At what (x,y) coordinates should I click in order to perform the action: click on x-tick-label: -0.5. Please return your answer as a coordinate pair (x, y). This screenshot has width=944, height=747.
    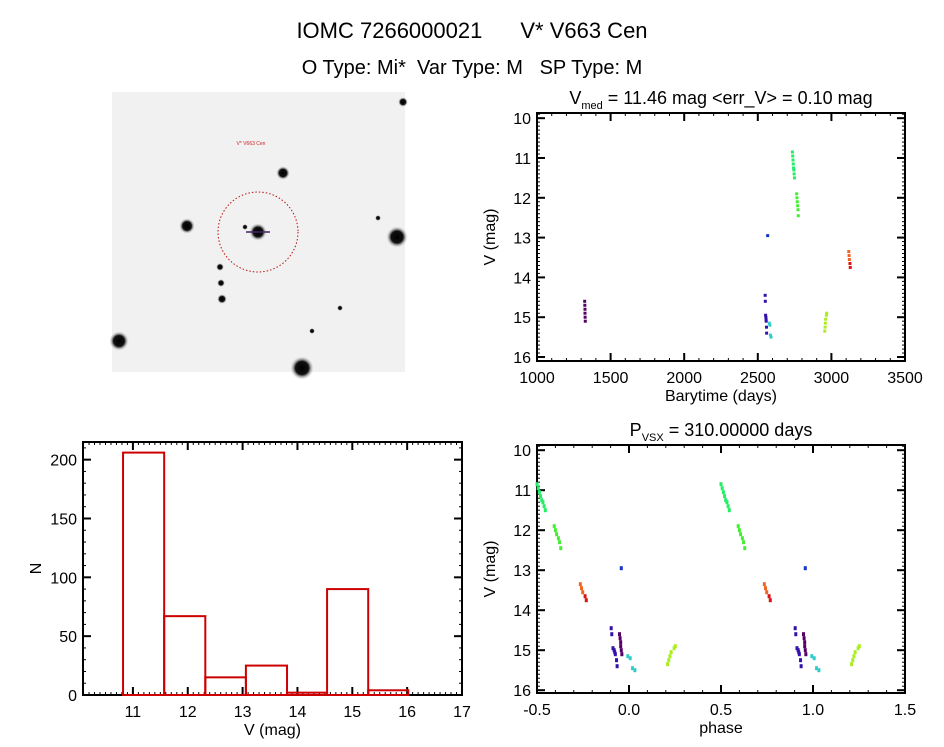
    Looking at the image, I should click on (537, 710).